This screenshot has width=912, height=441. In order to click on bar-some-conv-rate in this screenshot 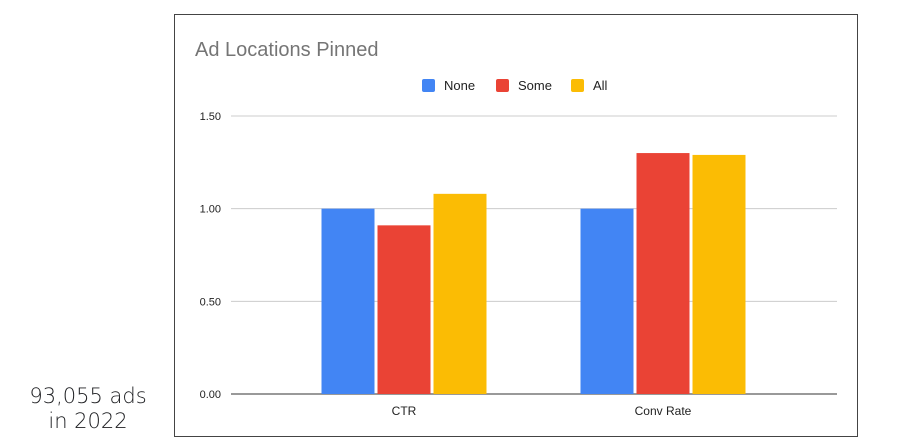, I will do `click(663, 273)`.